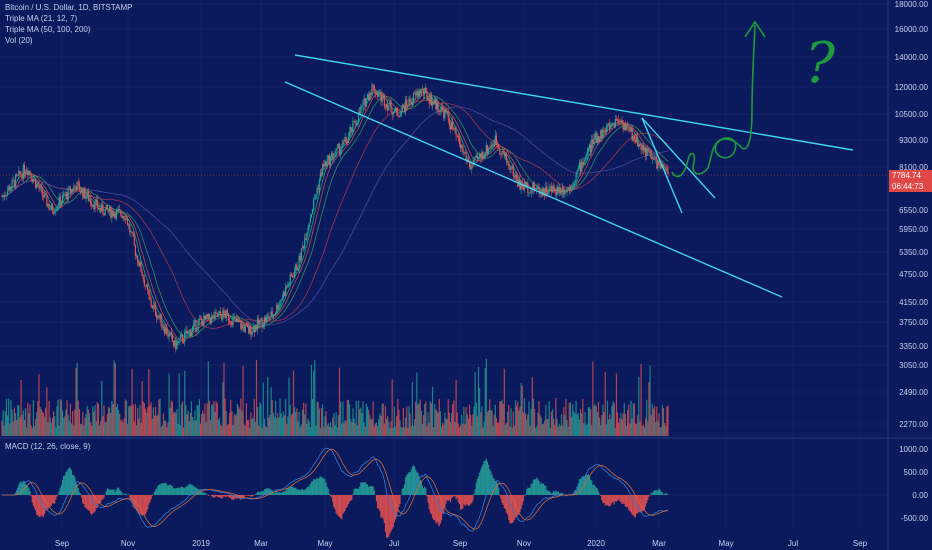 The image size is (932, 550). Describe the element at coordinates (913, 392) in the screenshot. I see `price-tick-label: 2490.00` at that location.